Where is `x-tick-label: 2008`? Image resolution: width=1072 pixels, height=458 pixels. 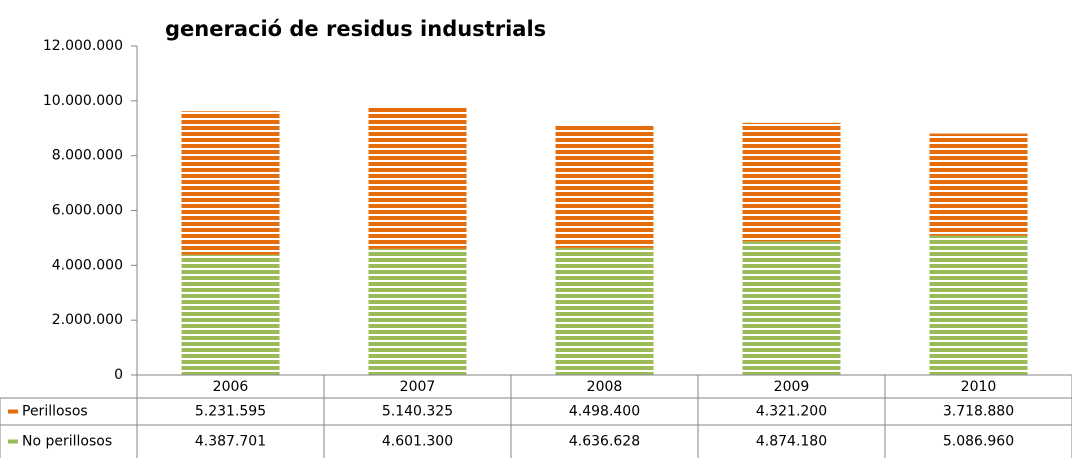 x-tick-label: 2008 is located at coordinates (605, 387).